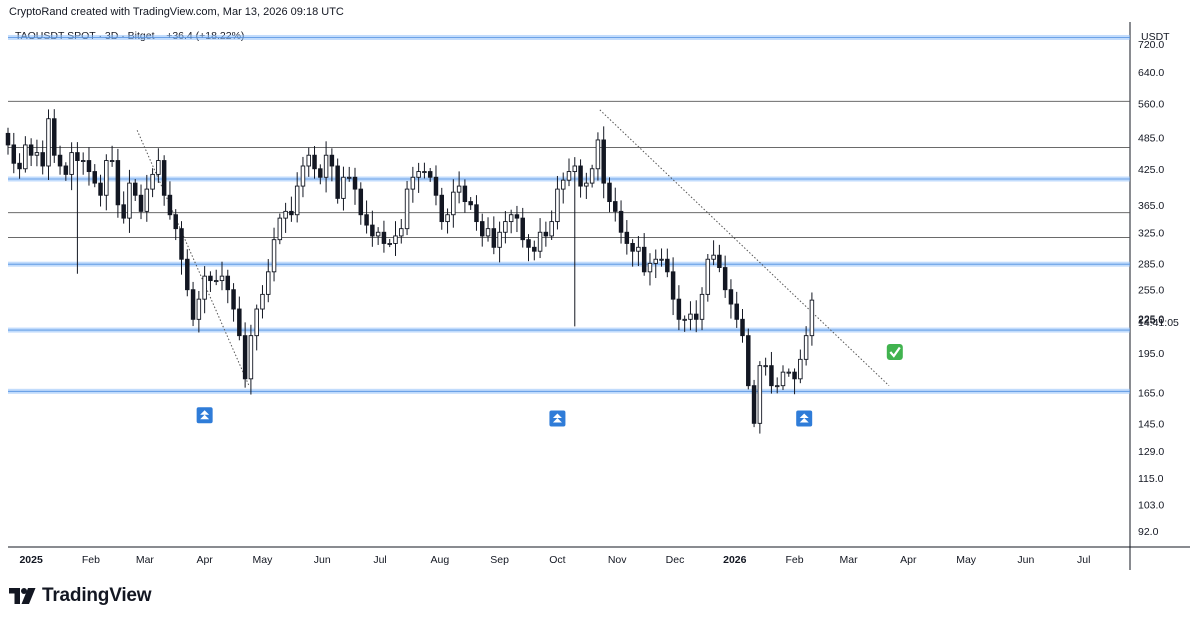  I want to click on time-tick-label: May, so click(966, 560).